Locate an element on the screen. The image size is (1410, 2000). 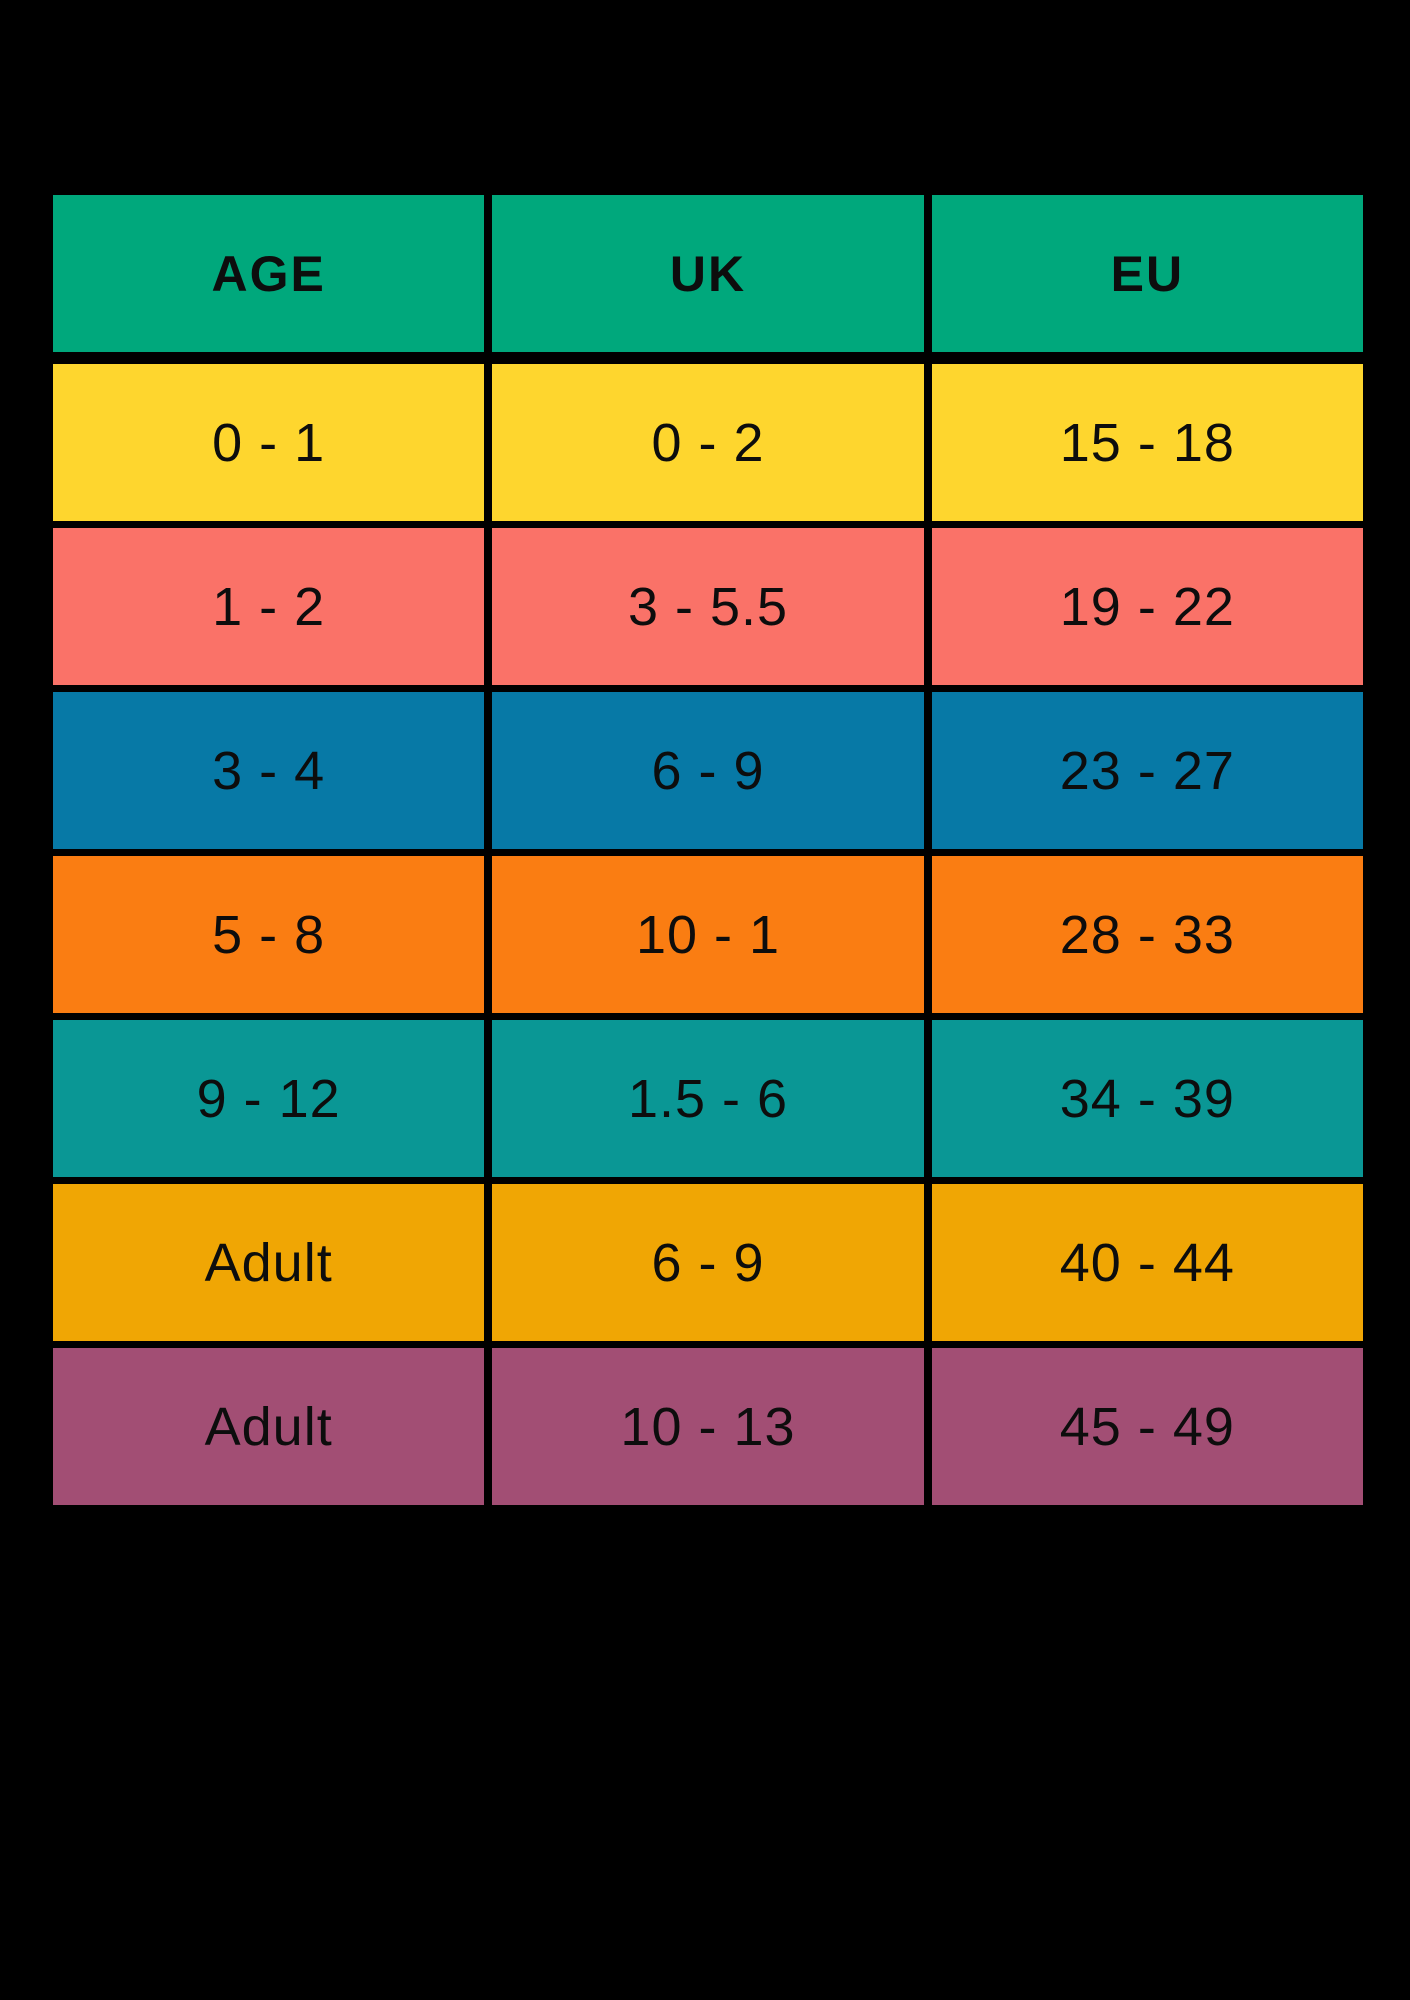
cell-eu: 19 - 22 is located at coordinates (1147, 606).